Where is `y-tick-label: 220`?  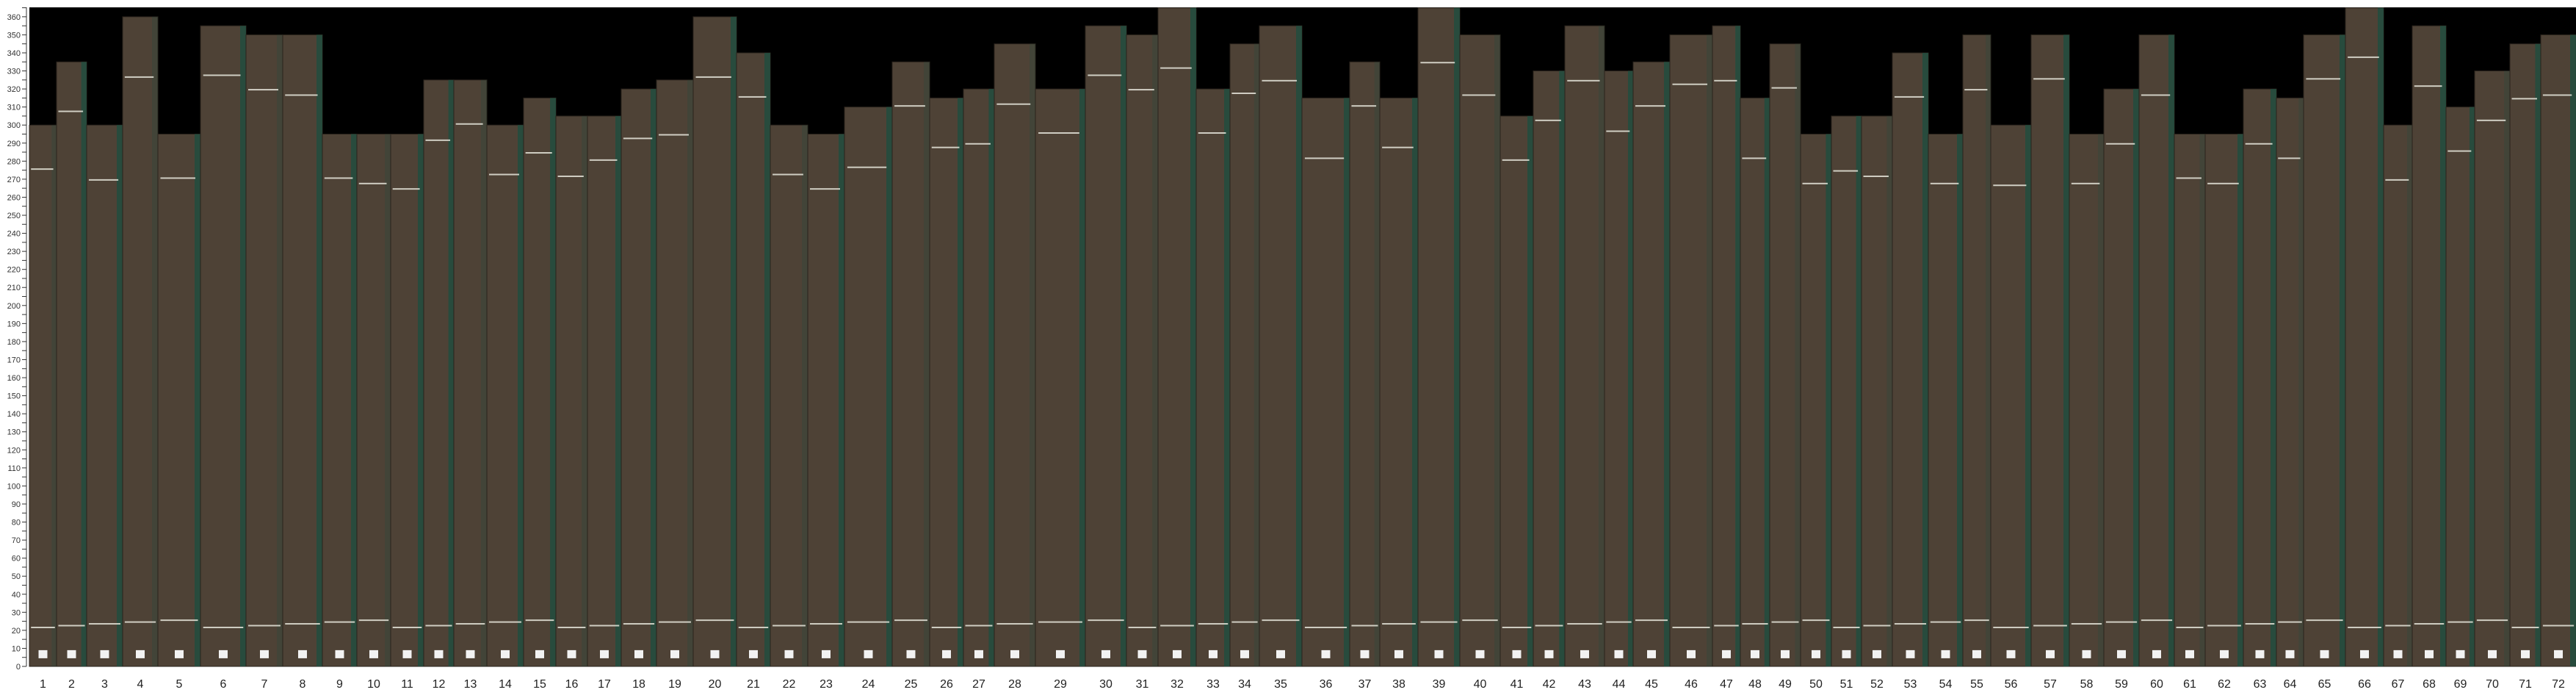
y-tick-label: 220 is located at coordinates (14, 270).